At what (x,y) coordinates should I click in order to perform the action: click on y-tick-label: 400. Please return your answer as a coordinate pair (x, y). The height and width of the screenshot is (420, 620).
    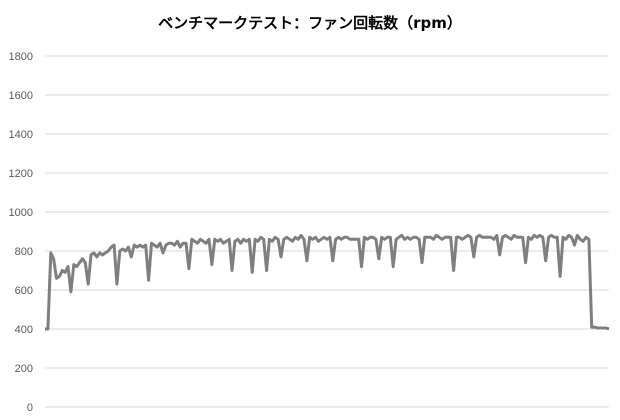
    Looking at the image, I should click on (24, 330).